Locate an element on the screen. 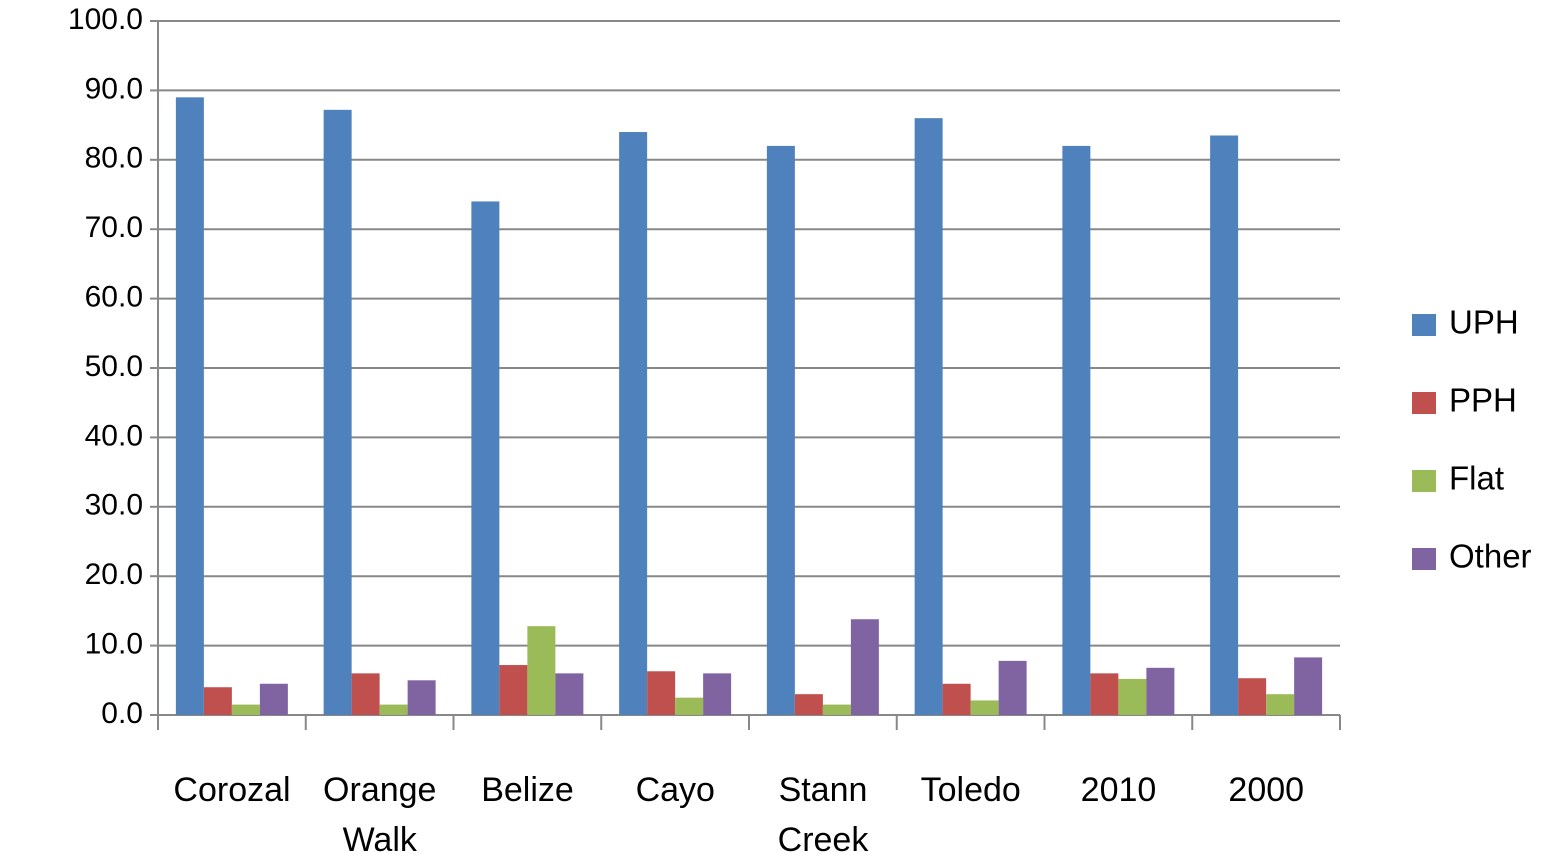  y-tick-label: 100.0 is located at coordinates (105, 19).